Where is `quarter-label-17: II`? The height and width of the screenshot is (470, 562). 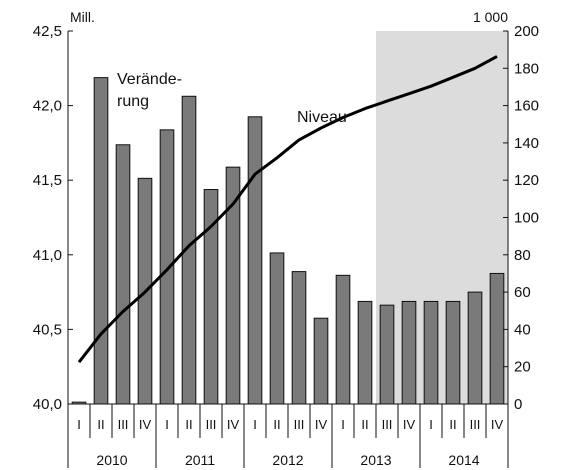 quarter-label-17: II is located at coordinates (452, 424).